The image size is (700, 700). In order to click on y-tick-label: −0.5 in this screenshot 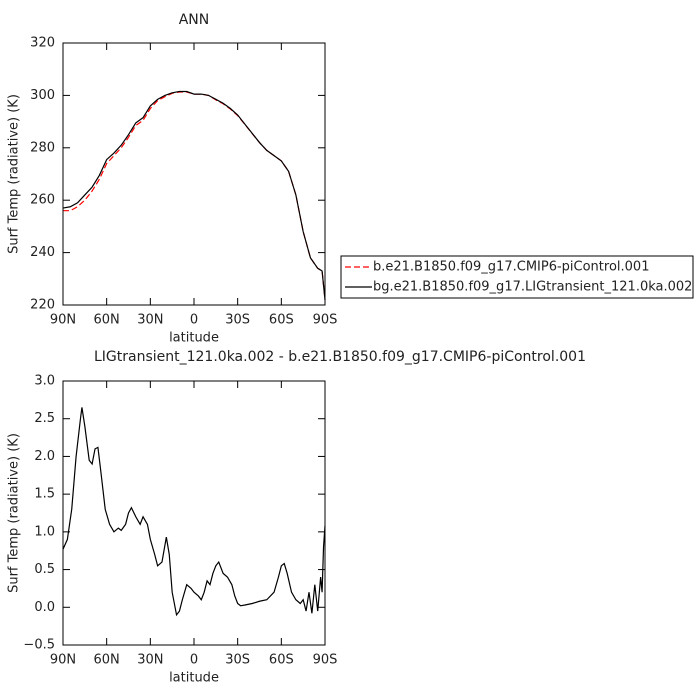, I will do `click(39, 645)`.